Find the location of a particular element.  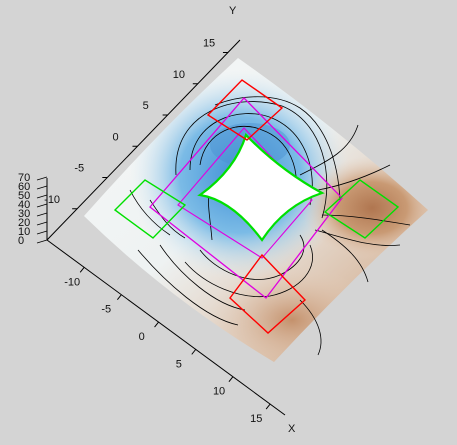

surface-high-region-bottom is located at coordinates (292, 313).